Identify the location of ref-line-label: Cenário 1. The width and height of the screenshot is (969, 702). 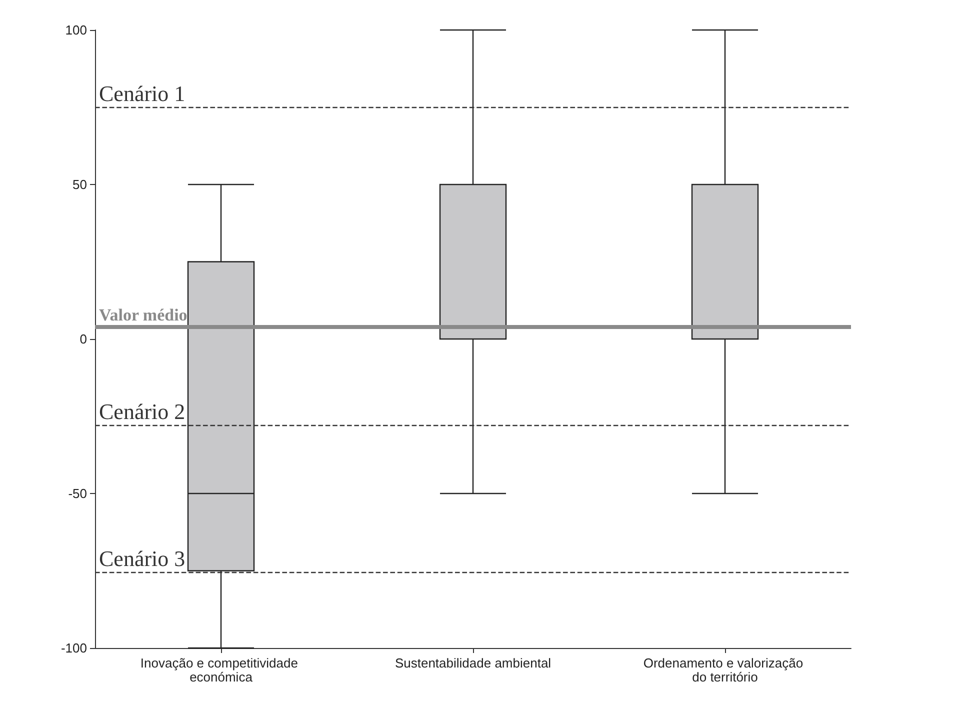
(142, 93).